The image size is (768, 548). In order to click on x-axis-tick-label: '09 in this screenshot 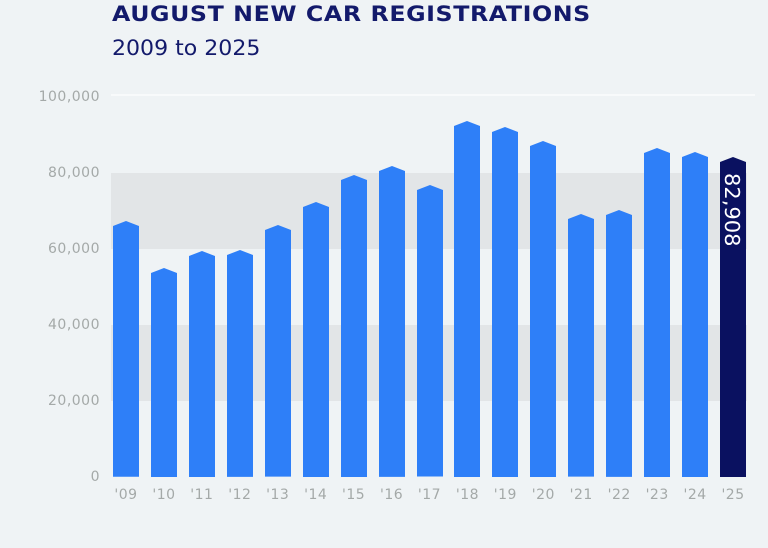, I will do `click(126, 495)`.